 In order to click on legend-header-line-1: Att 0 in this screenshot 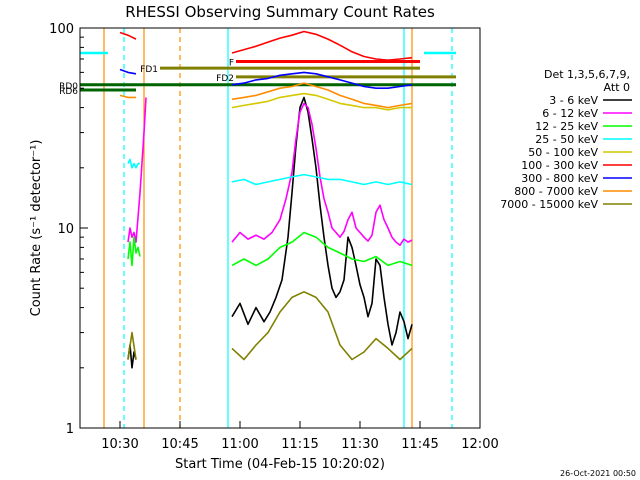, I will do `click(617, 87)`.